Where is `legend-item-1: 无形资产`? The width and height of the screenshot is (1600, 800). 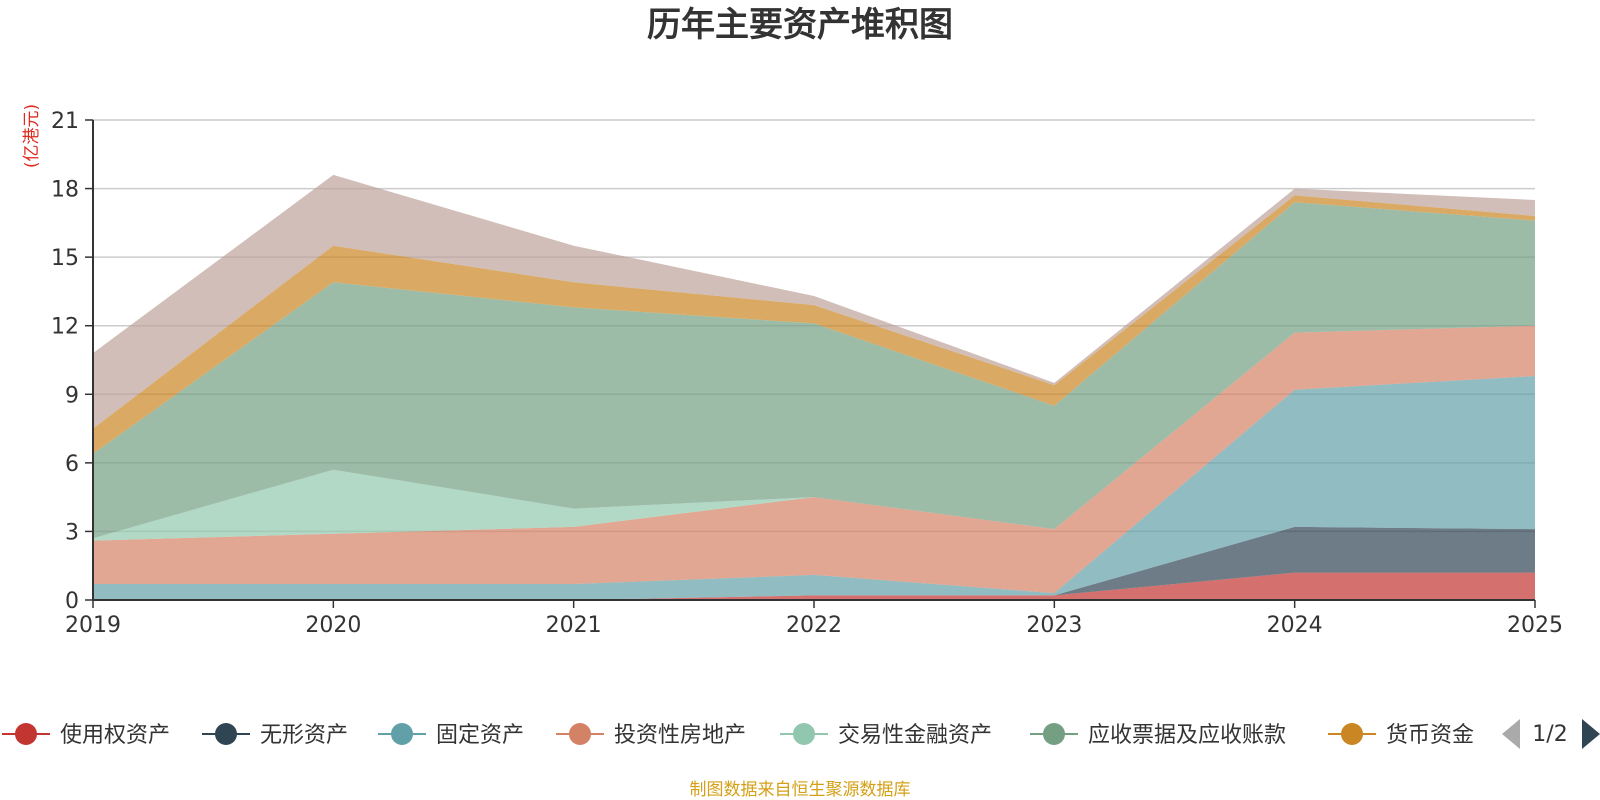 legend-item-1: 无形资产 is located at coordinates (275, 735).